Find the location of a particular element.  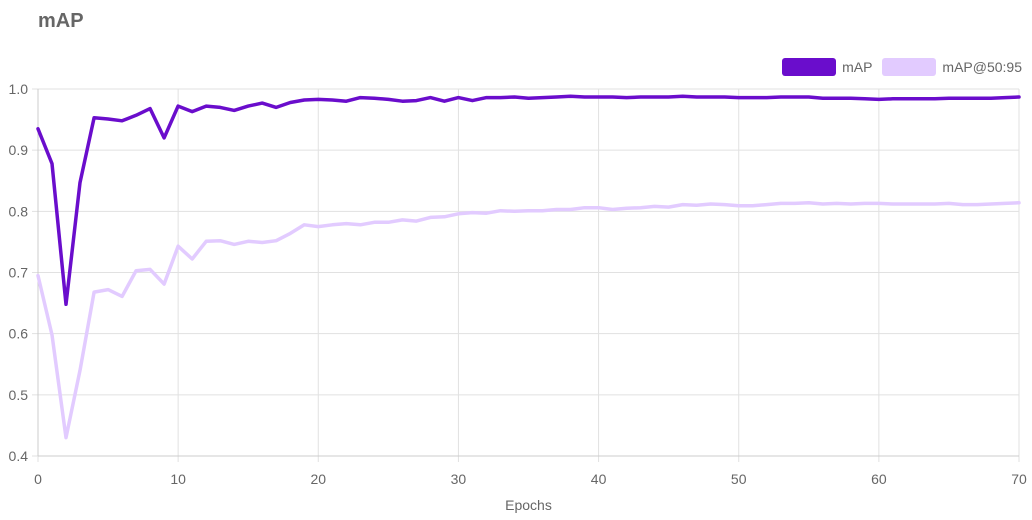

y-tick-label: 0.6 is located at coordinates (19, 334).